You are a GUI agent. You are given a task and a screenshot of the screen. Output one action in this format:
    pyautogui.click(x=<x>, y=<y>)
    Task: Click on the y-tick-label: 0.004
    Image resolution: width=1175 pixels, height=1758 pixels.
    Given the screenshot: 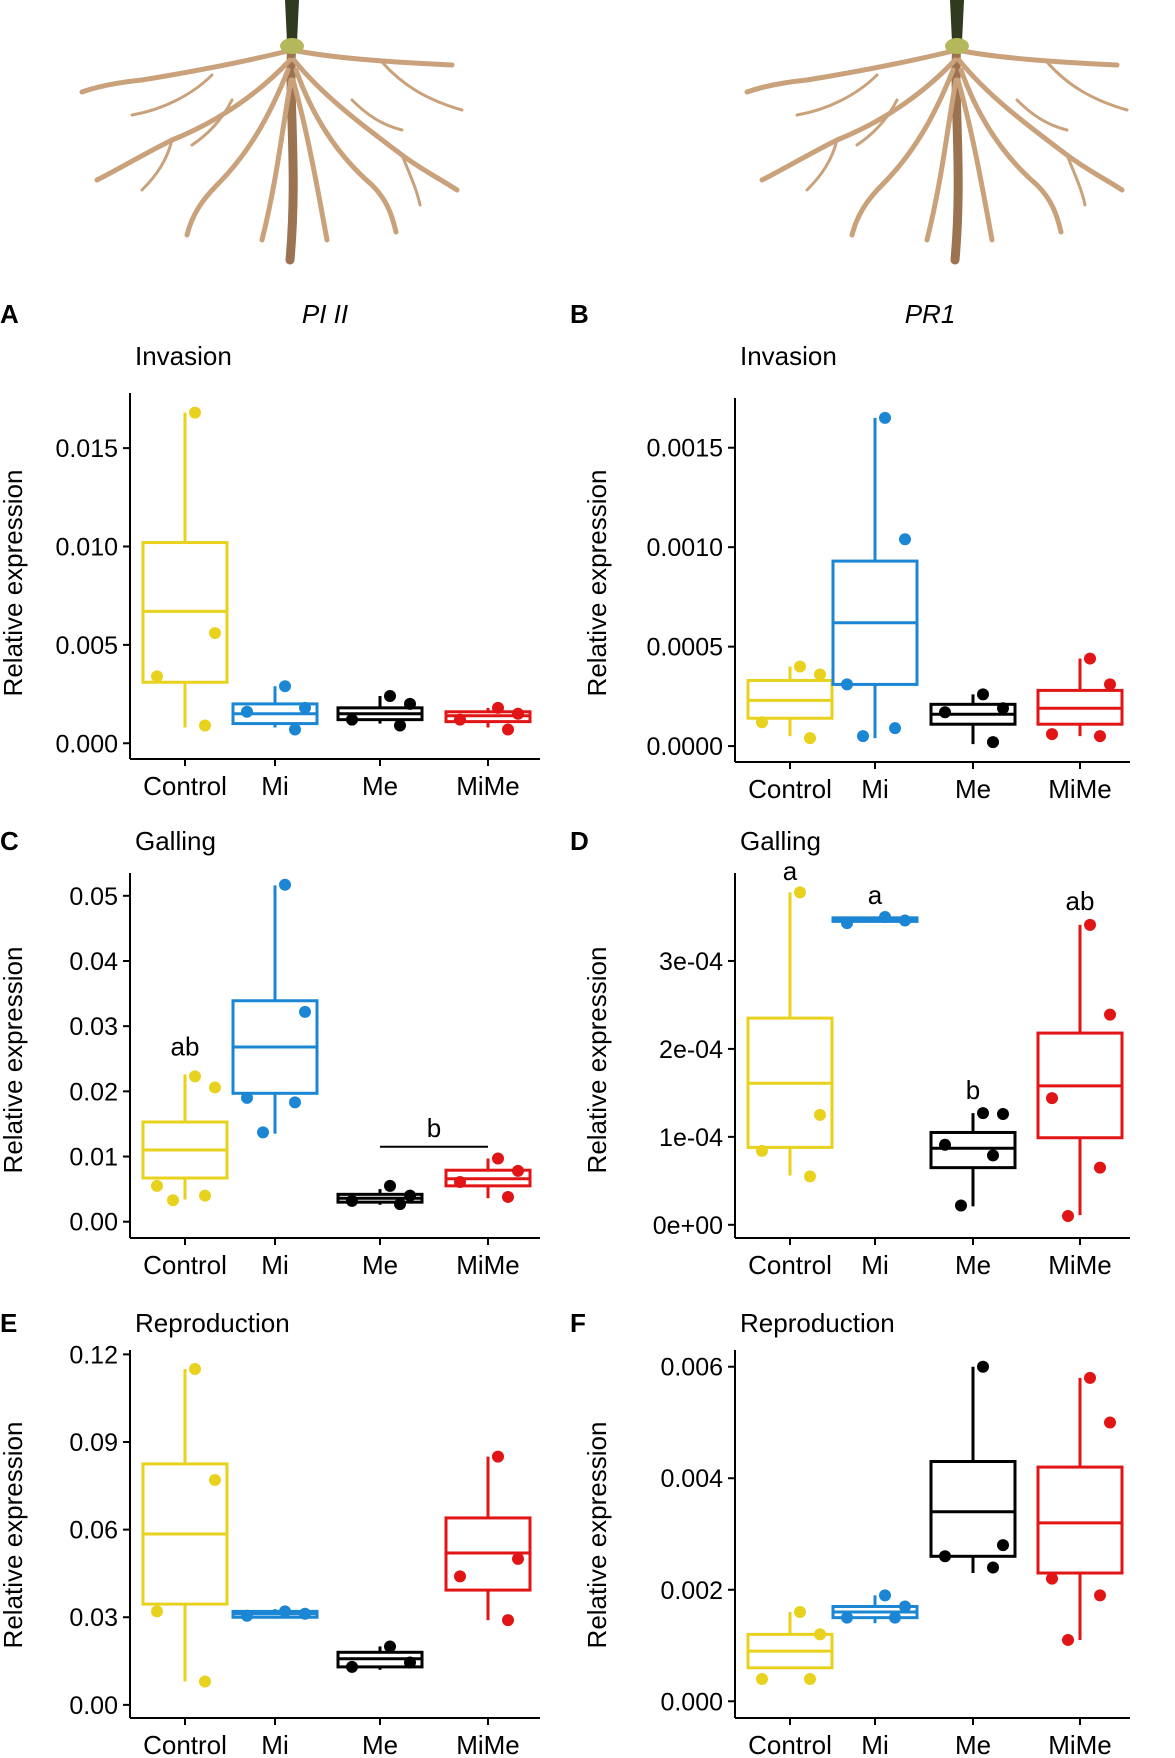 What is the action you would take?
    pyautogui.click(x=691, y=1479)
    